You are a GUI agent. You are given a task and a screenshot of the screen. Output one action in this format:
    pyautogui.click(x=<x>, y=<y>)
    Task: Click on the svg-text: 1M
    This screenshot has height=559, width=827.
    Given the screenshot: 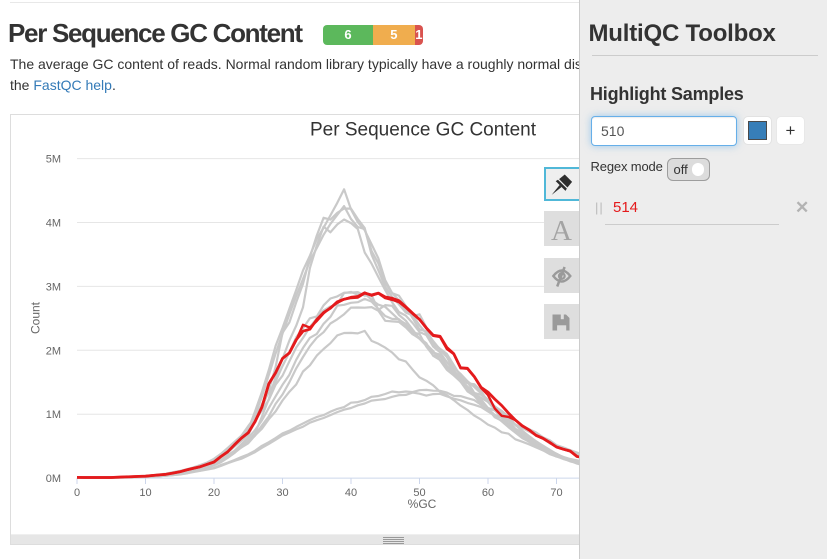 What is the action you would take?
    pyautogui.click(x=53, y=415)
    